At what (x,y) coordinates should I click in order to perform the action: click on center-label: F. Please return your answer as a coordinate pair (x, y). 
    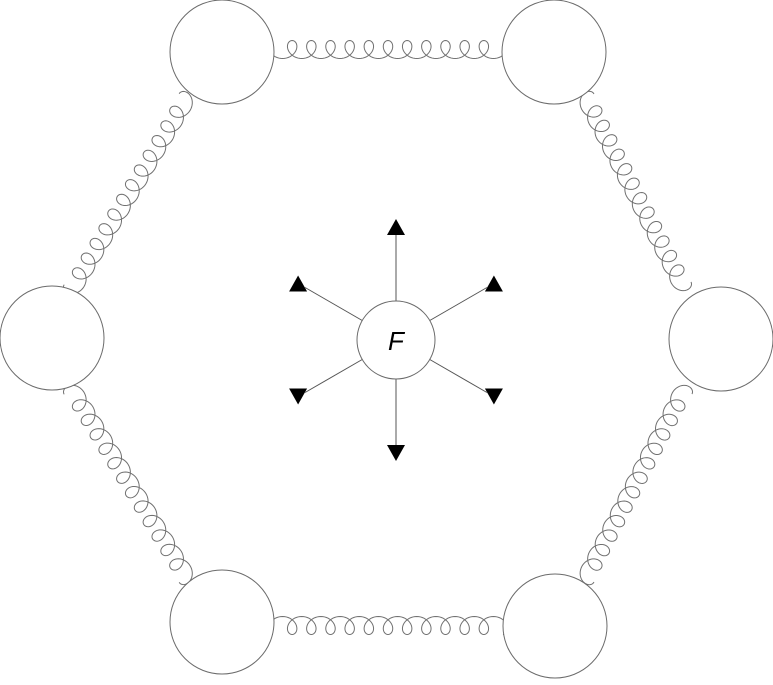
    Looking at the image, I should click on (397, 341).